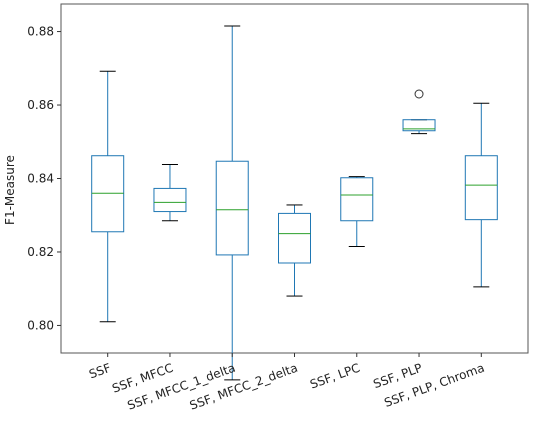 Image resolution: width=550 pixels, height=440 pixels. I want to click on y-tick-label: 0.86, so click(40, 105).